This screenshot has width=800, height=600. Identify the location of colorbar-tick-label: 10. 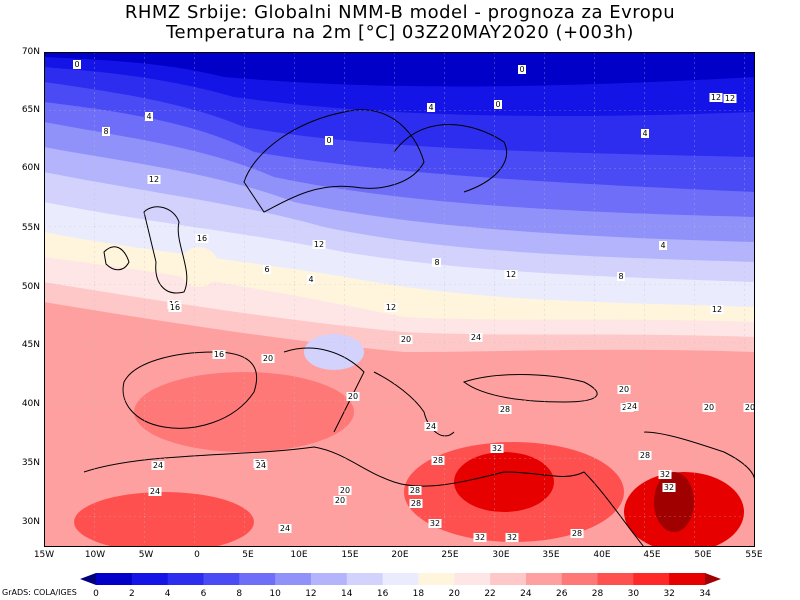
(275, 594).